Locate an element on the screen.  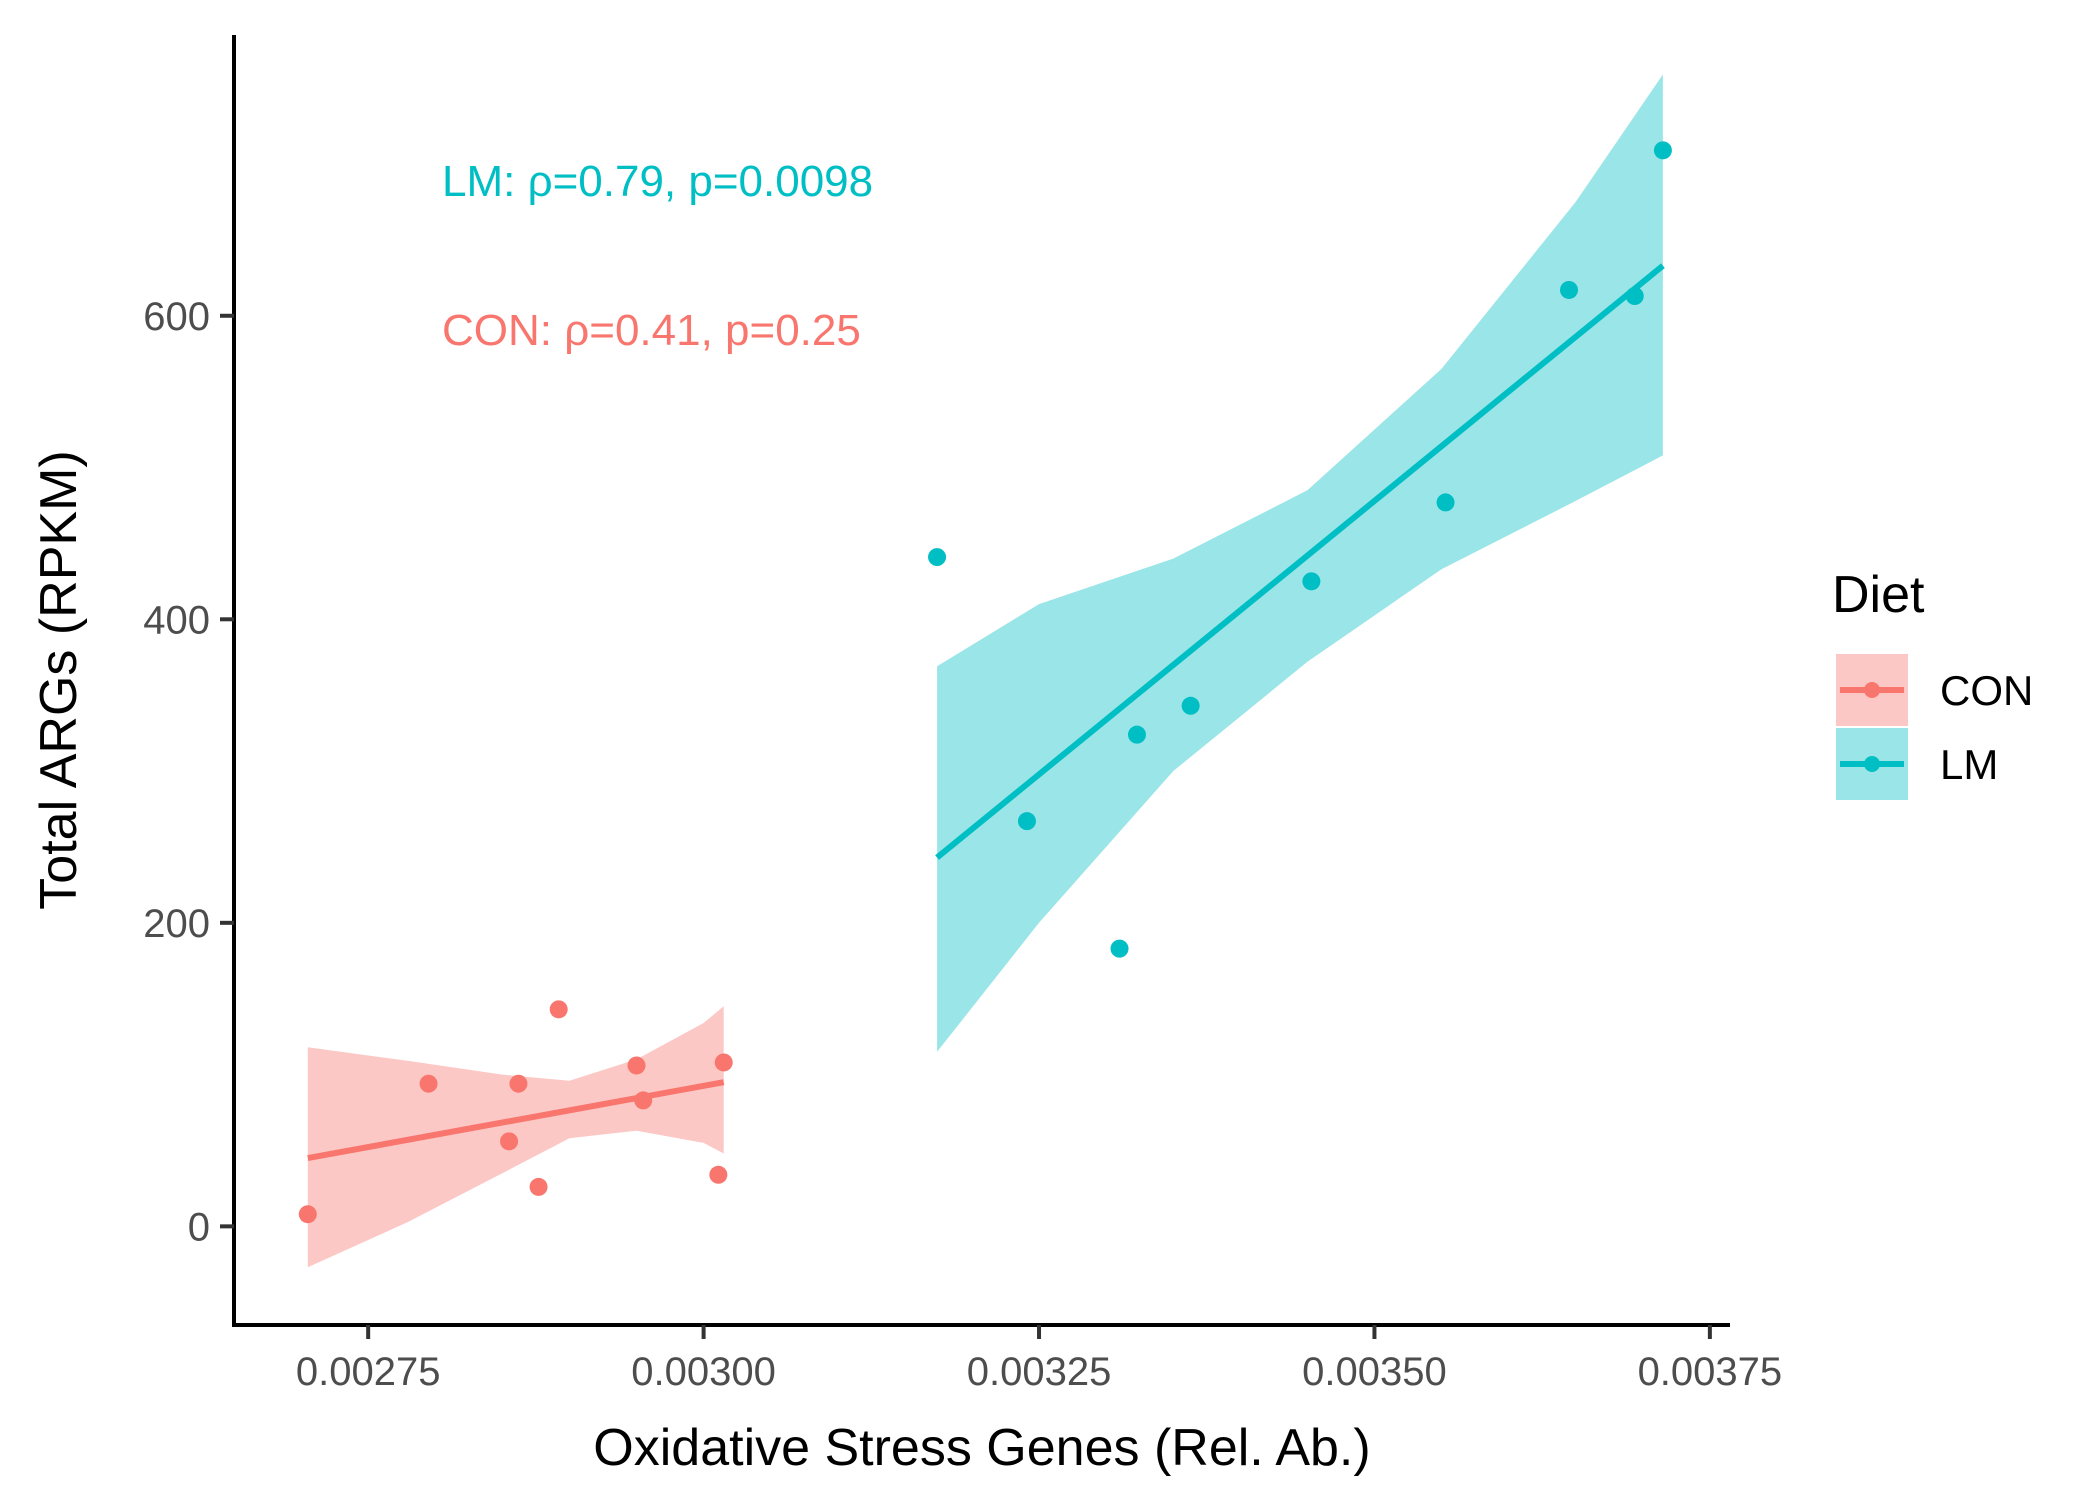
x-tick-label: 0.00275 is located at coordinates (368, 1372).